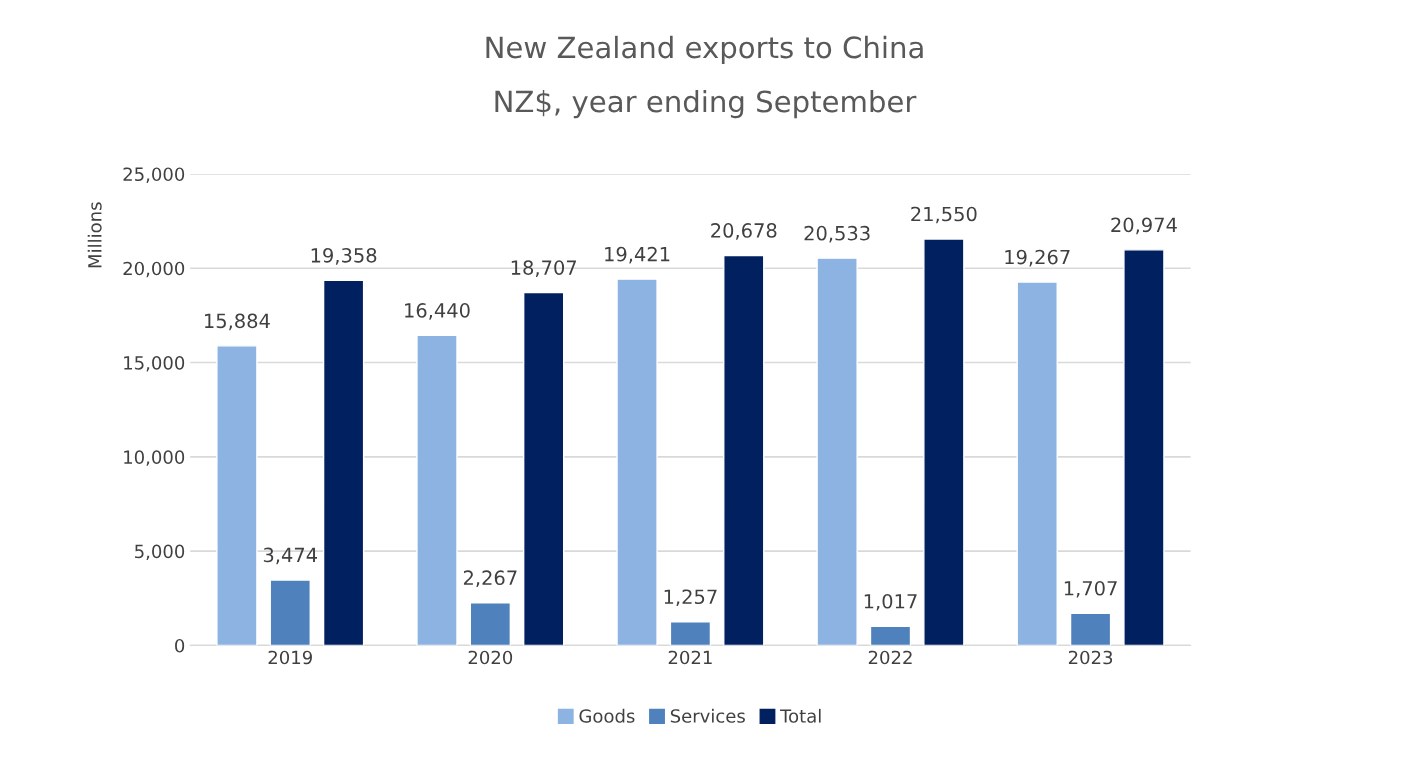  What do you see at coordinates (237, 322) in the screenshot?
I see `data-label: 15,884` at bounding box center [237, 322].